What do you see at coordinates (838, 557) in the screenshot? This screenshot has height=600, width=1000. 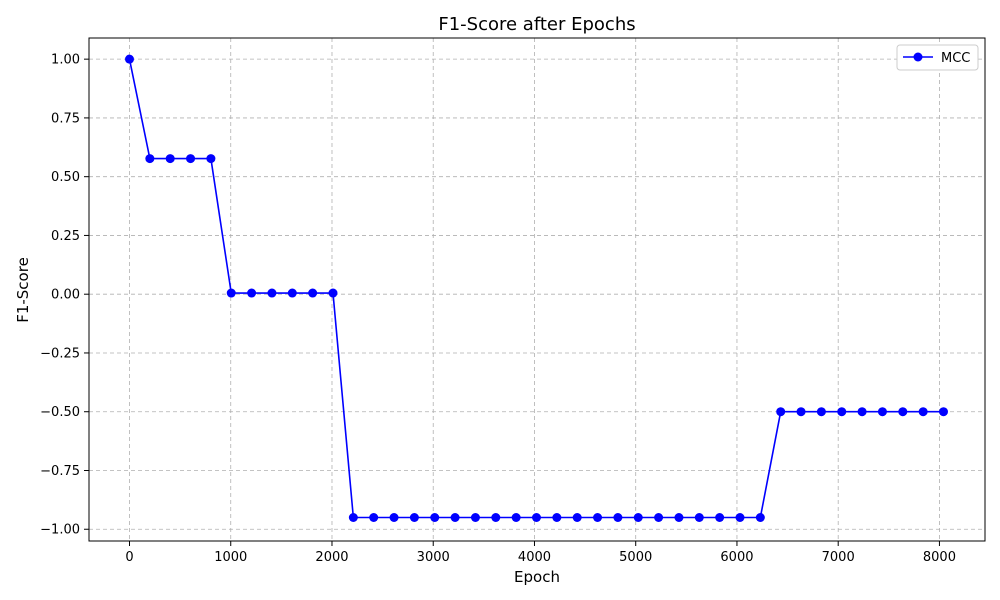 I see `x-tick-label: 7000` at bounding box center [838, 557].